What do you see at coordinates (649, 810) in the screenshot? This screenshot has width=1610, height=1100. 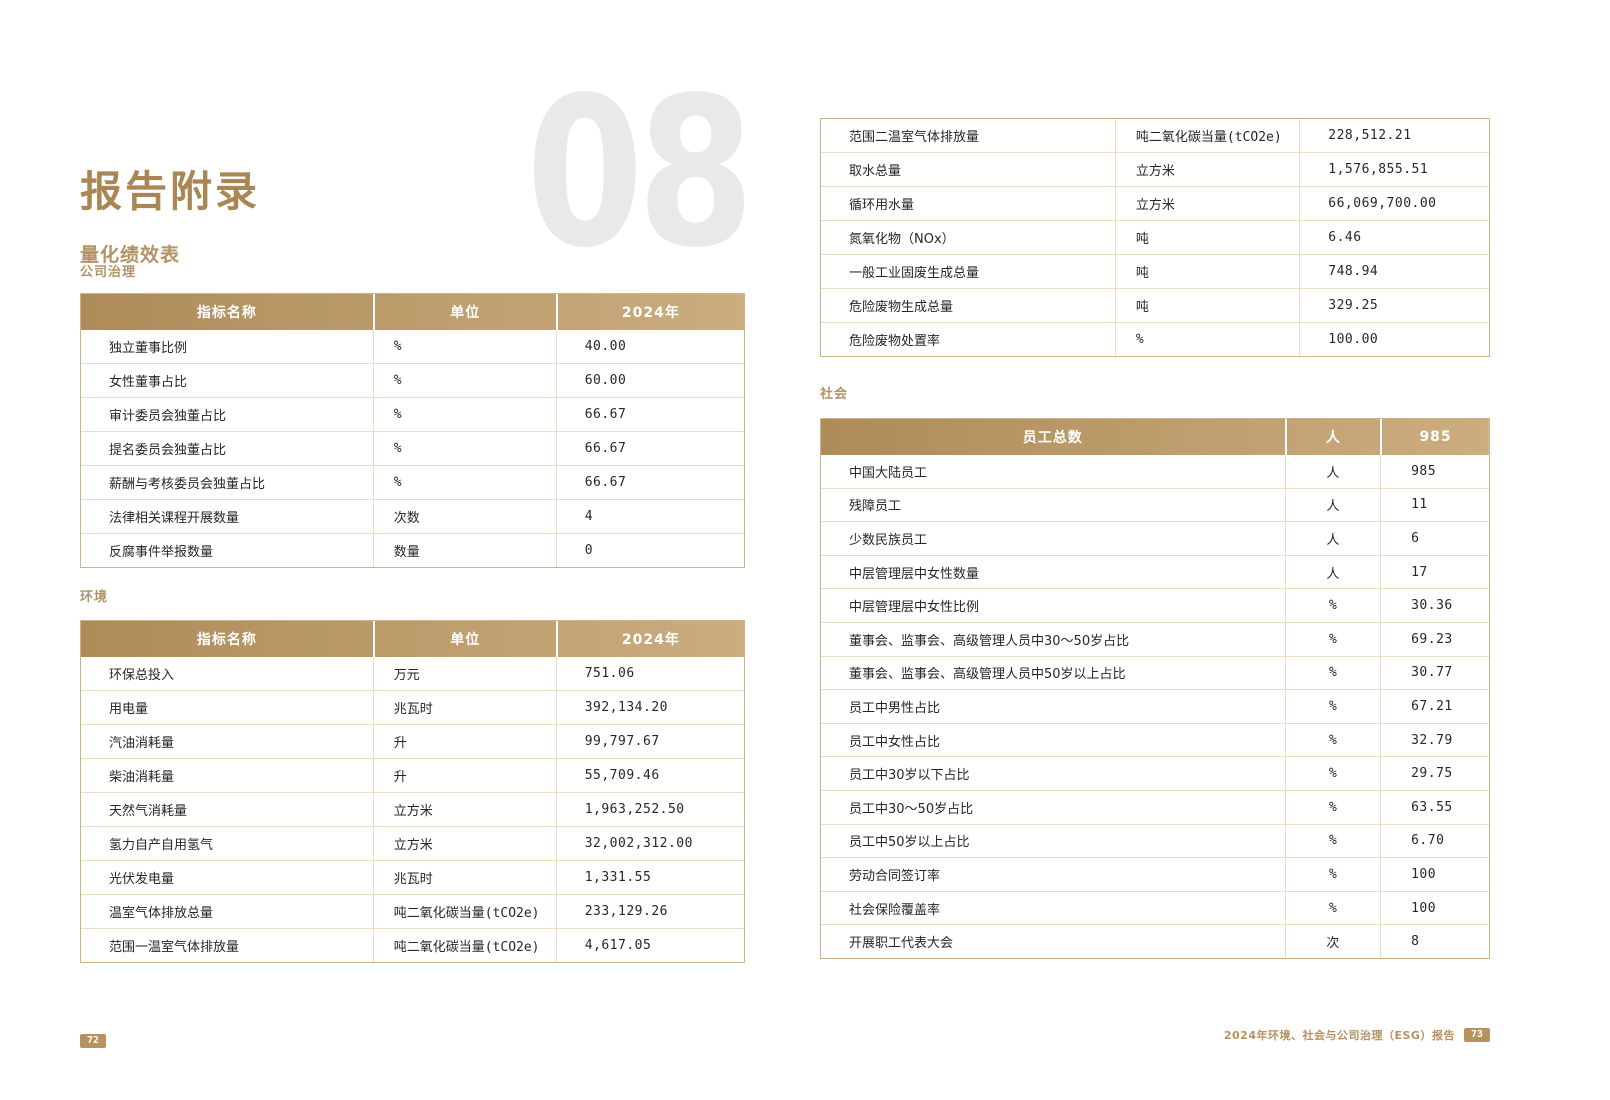 I see `table-cell: 1,963,252.50` at bounding box center [649, 810].